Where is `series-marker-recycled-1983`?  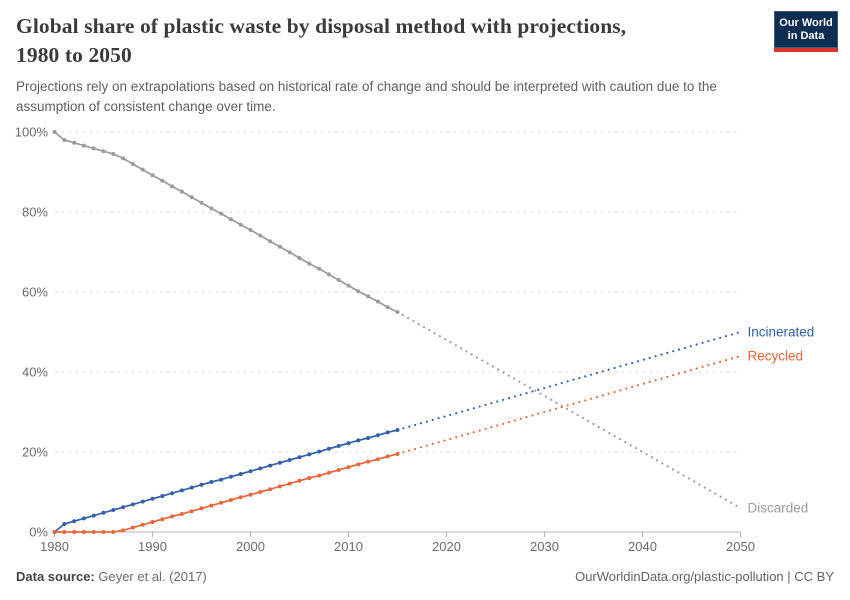 series-marker-recycled-1983 is located at coordinates (83, 532).